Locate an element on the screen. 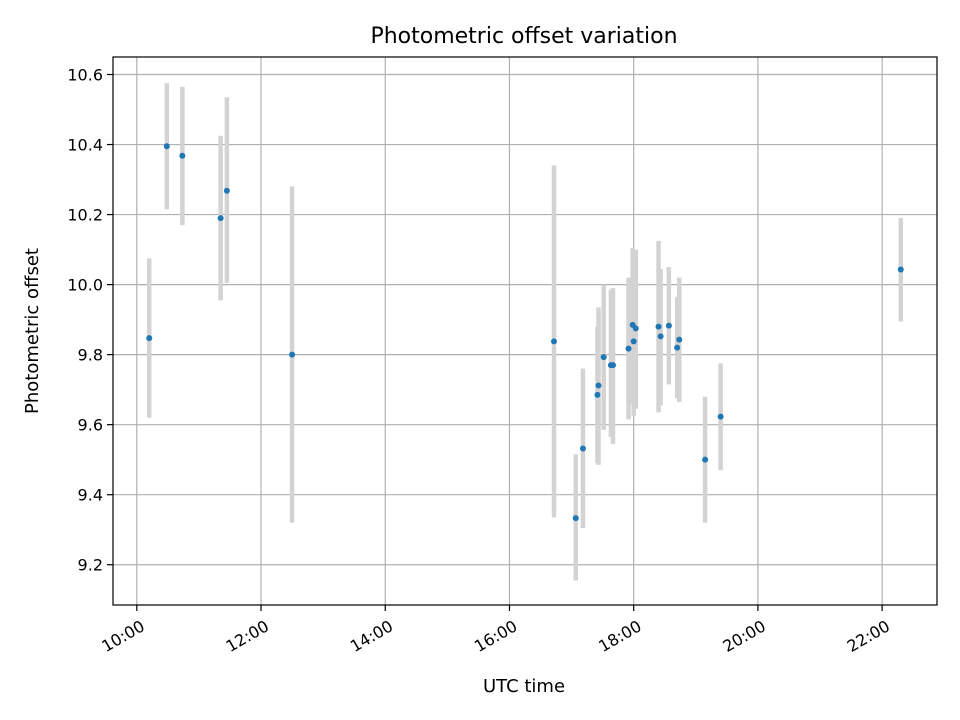  x-tick-label: 14:00 is located at coordinates (371, 636).